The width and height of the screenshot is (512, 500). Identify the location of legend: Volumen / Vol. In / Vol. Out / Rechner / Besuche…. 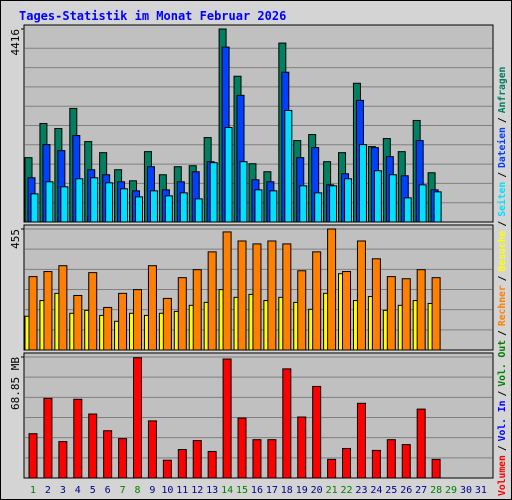
(502, 281).